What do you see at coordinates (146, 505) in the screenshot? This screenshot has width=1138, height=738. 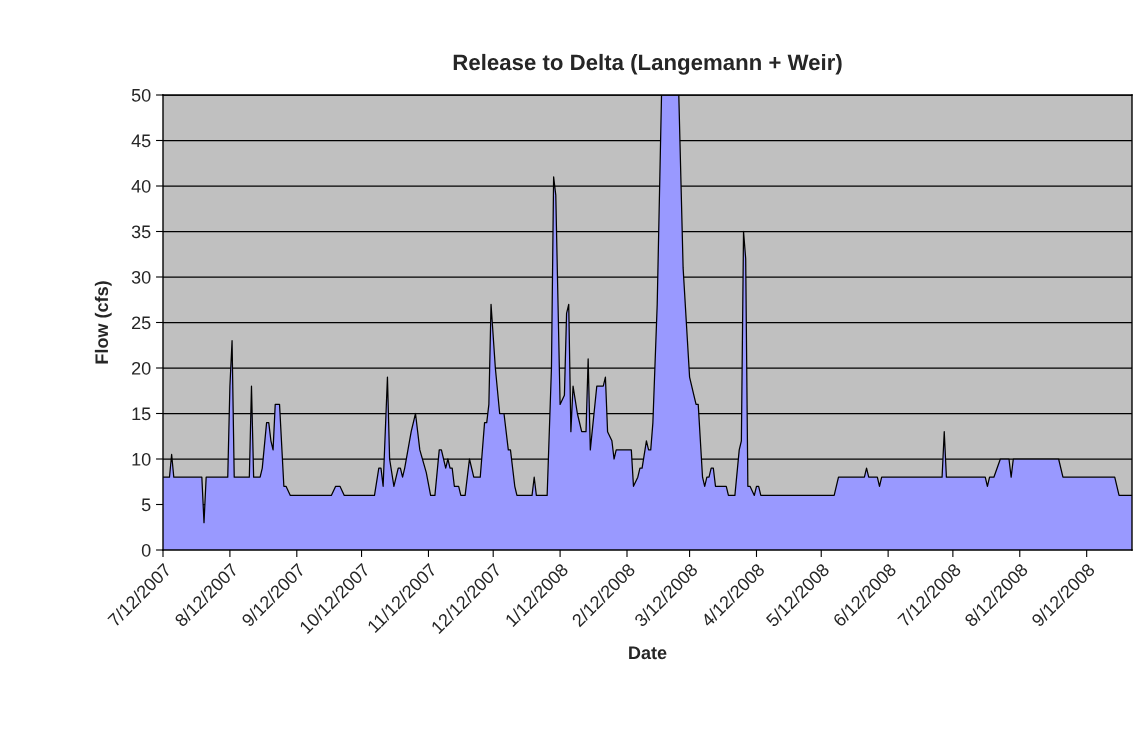 I see `y-tick-label: 5` at bounding box center [146, 505].